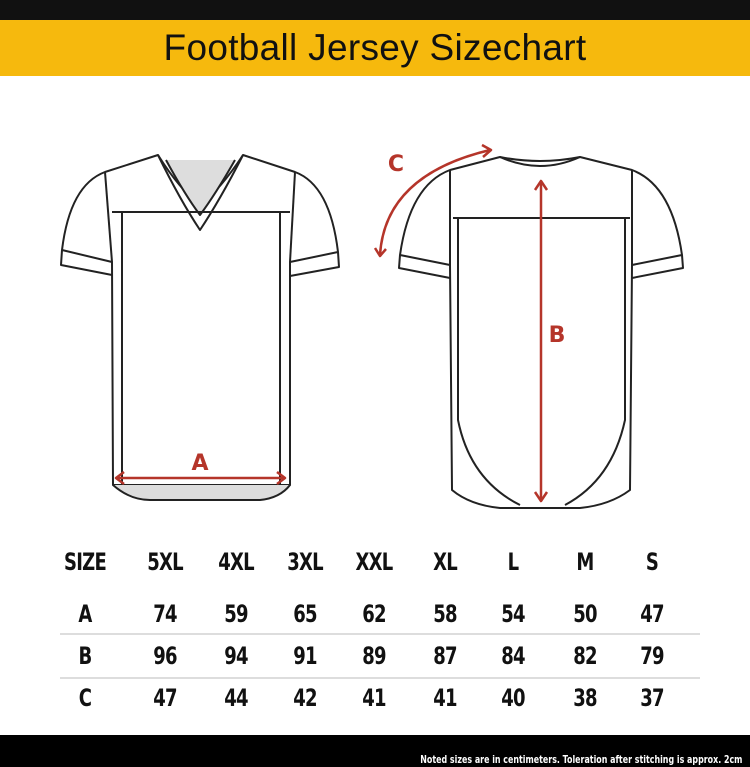 The image size is (750, 767). I want to click on table-cell: 58, so click(444, 614).